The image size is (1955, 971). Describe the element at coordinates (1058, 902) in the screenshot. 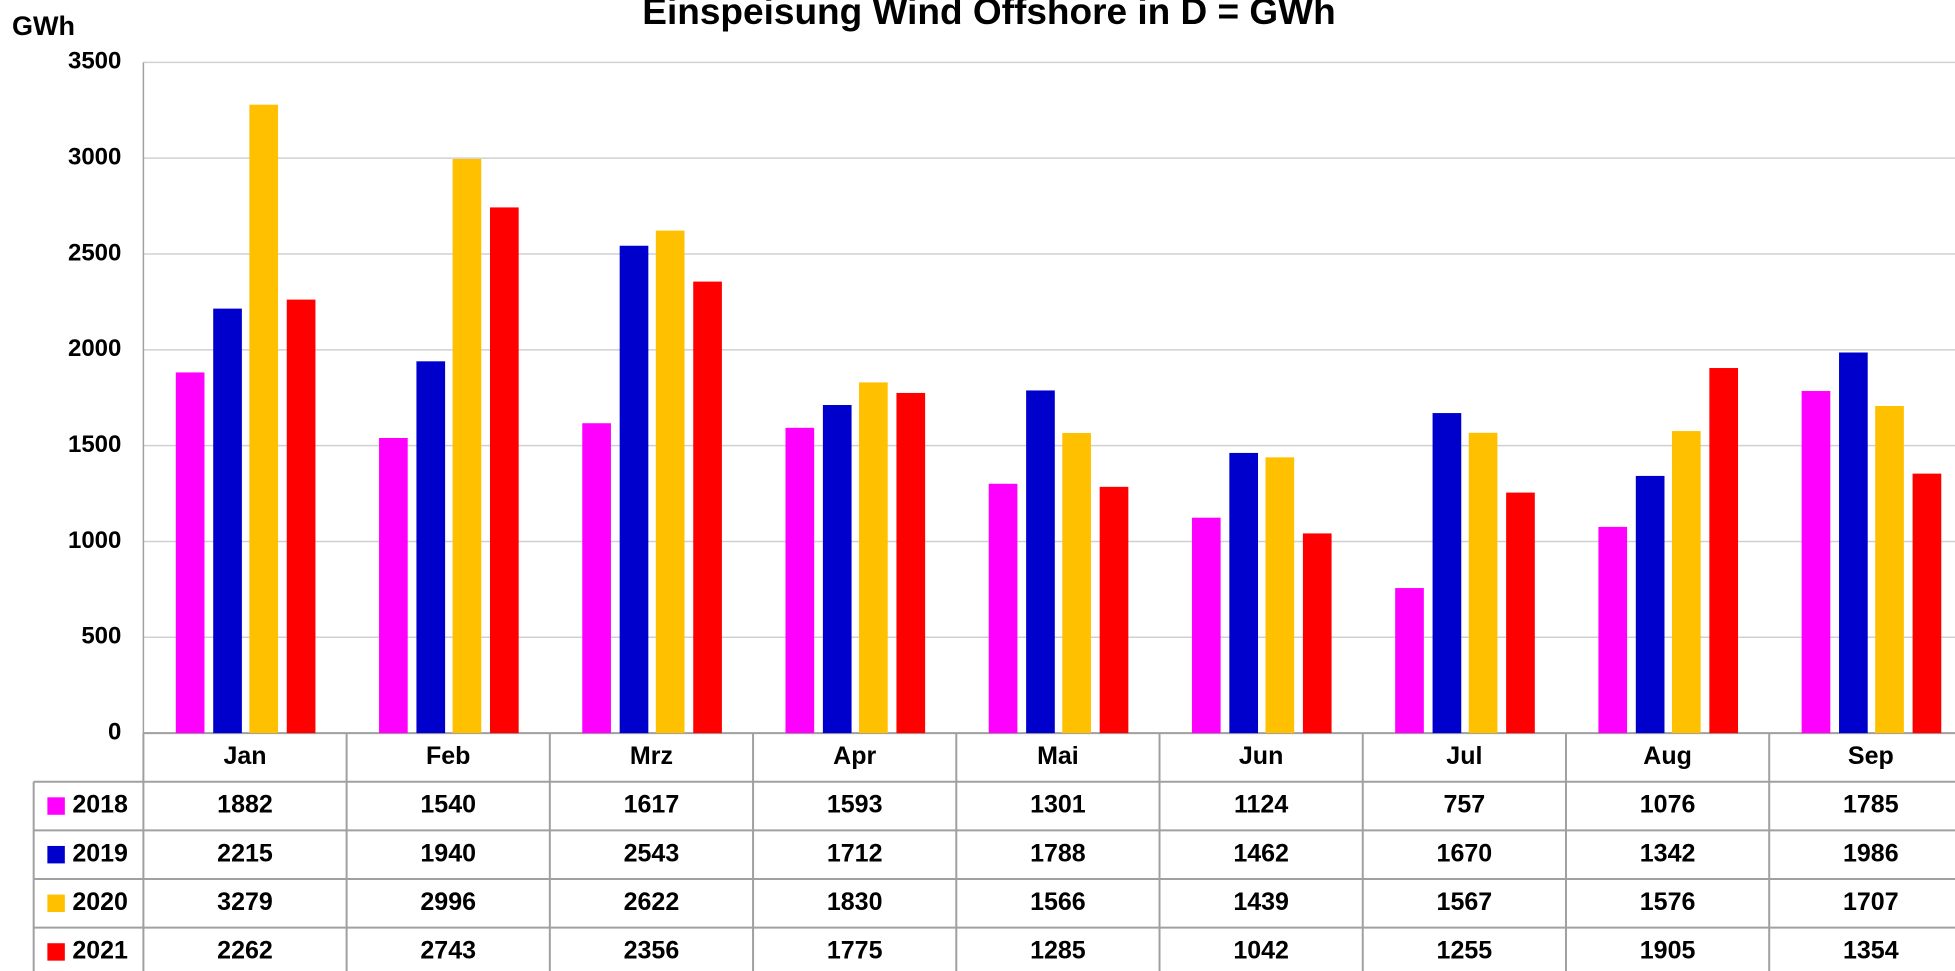

I see `table-value: 1566` at that location.